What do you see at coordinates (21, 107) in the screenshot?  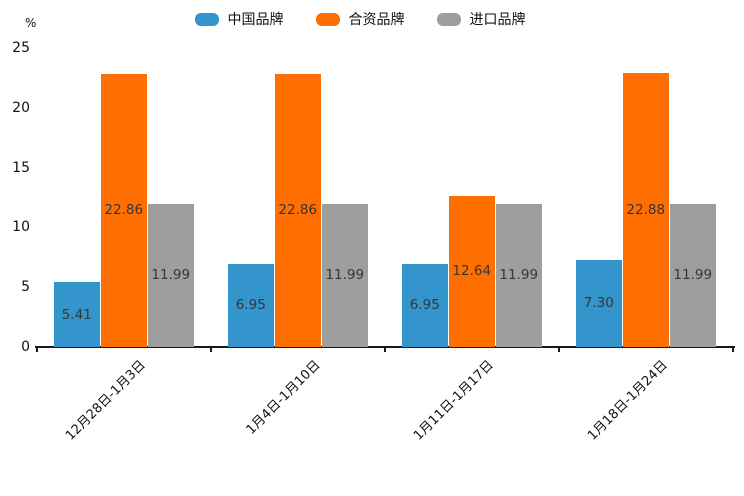 I see `y-axis-tick-label: 20` at bounding box center [21, 107].